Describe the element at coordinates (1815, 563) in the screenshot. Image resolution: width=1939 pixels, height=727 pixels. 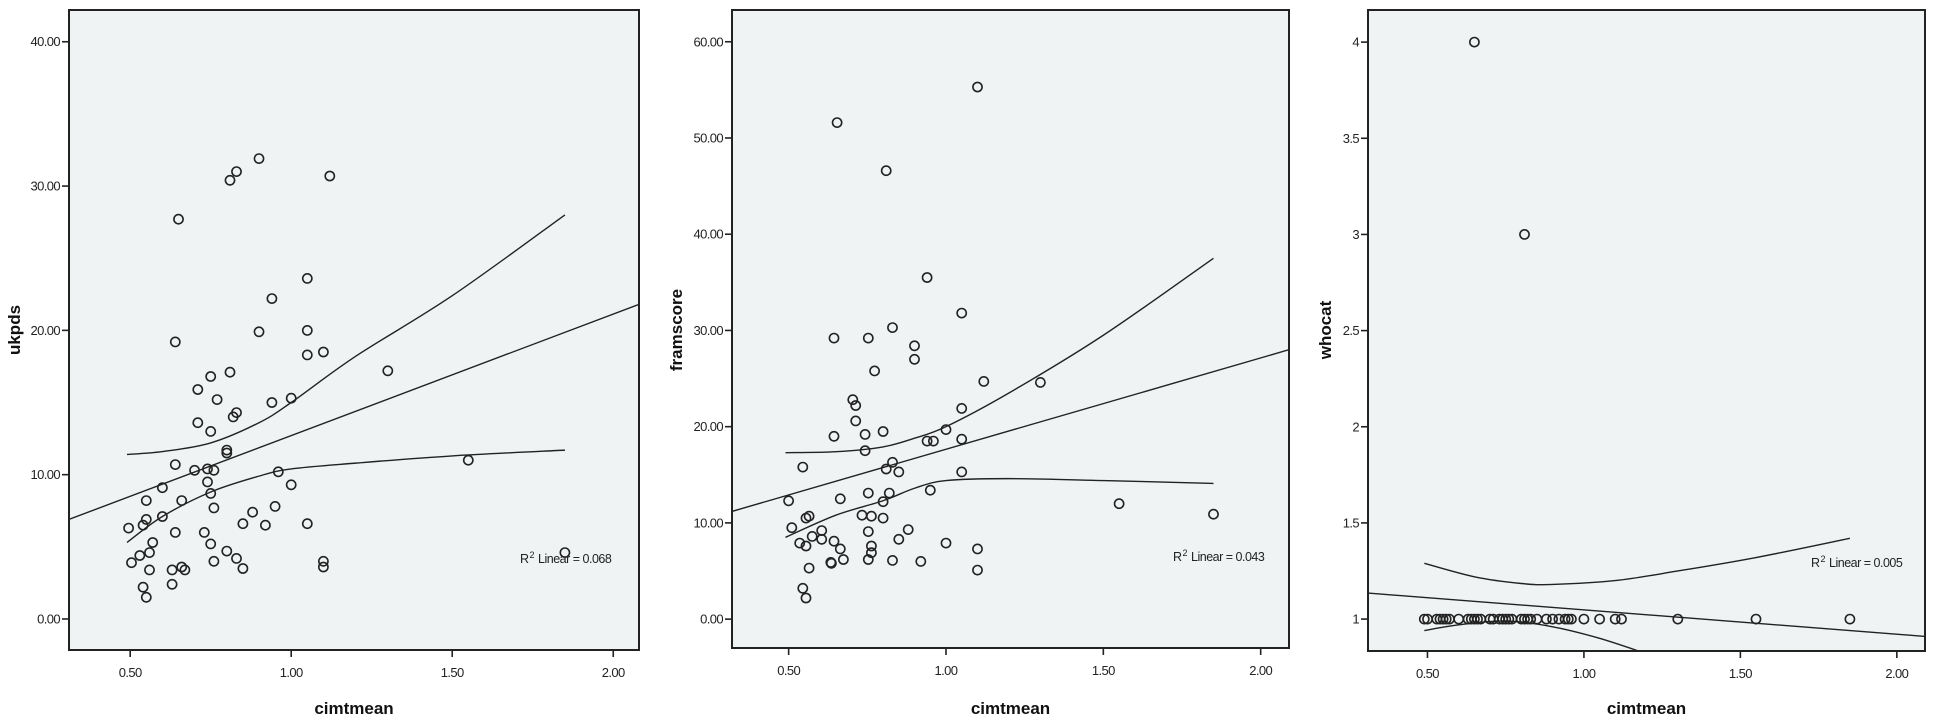
I see `r2-prefix: R` at that location.